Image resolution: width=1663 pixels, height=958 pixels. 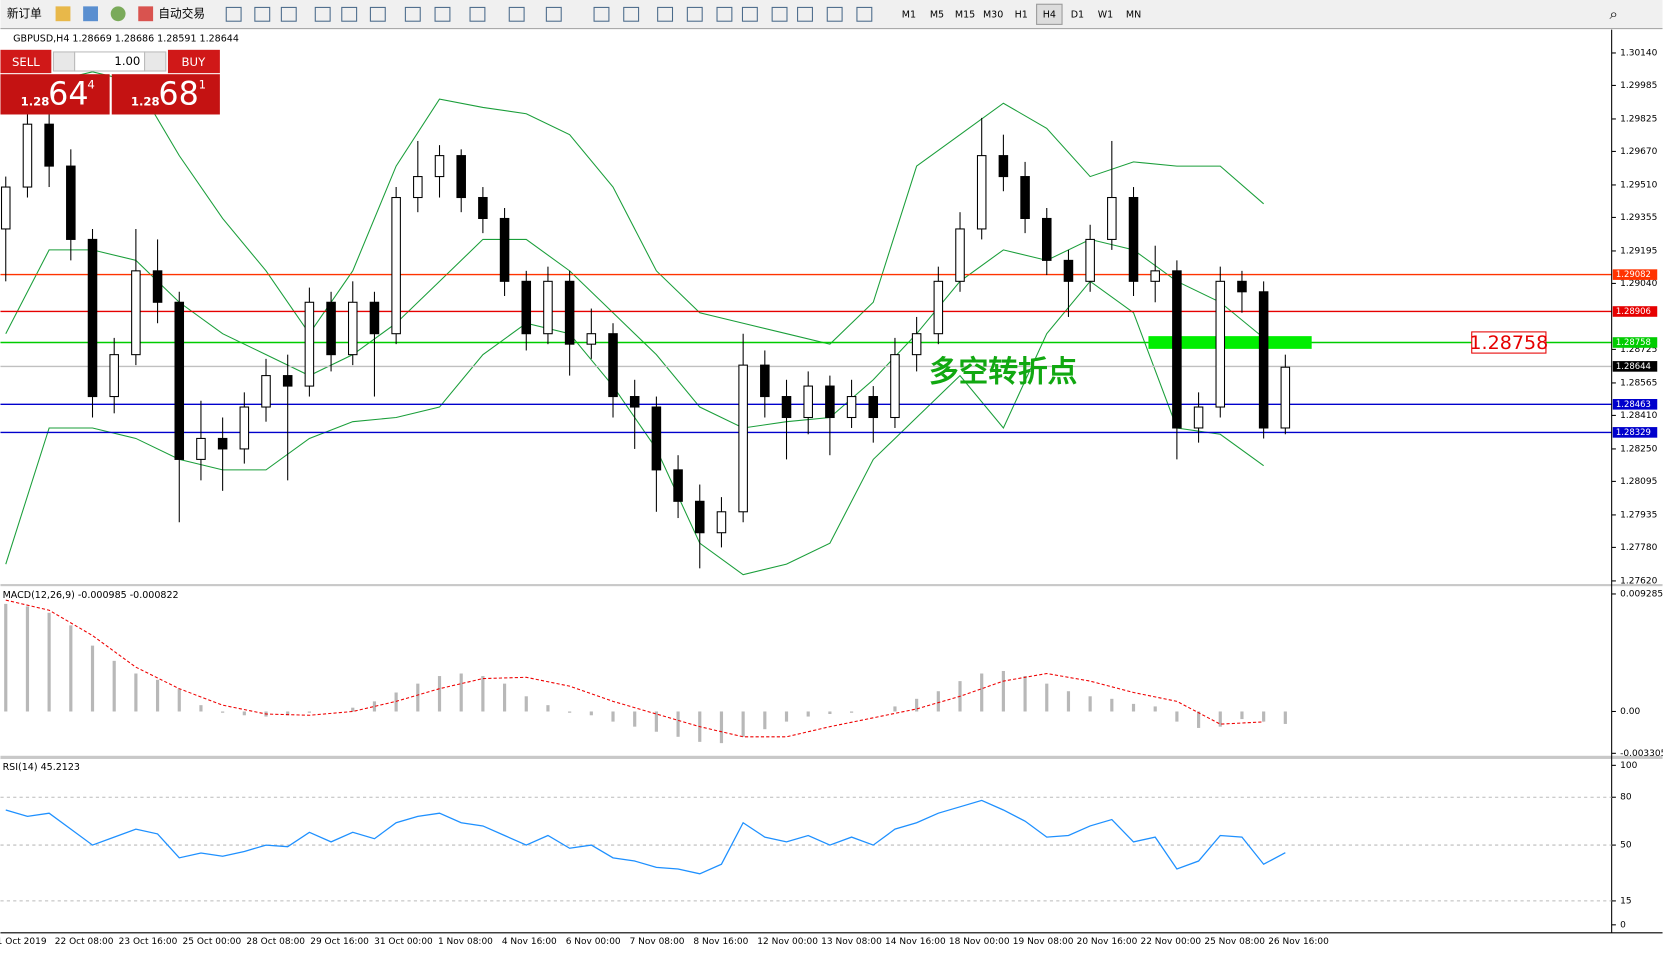 What do you see at coordinates (1633, 342) in the screenshot?
I see `level-label: 1.28758` at bounding box center [1633, 342].